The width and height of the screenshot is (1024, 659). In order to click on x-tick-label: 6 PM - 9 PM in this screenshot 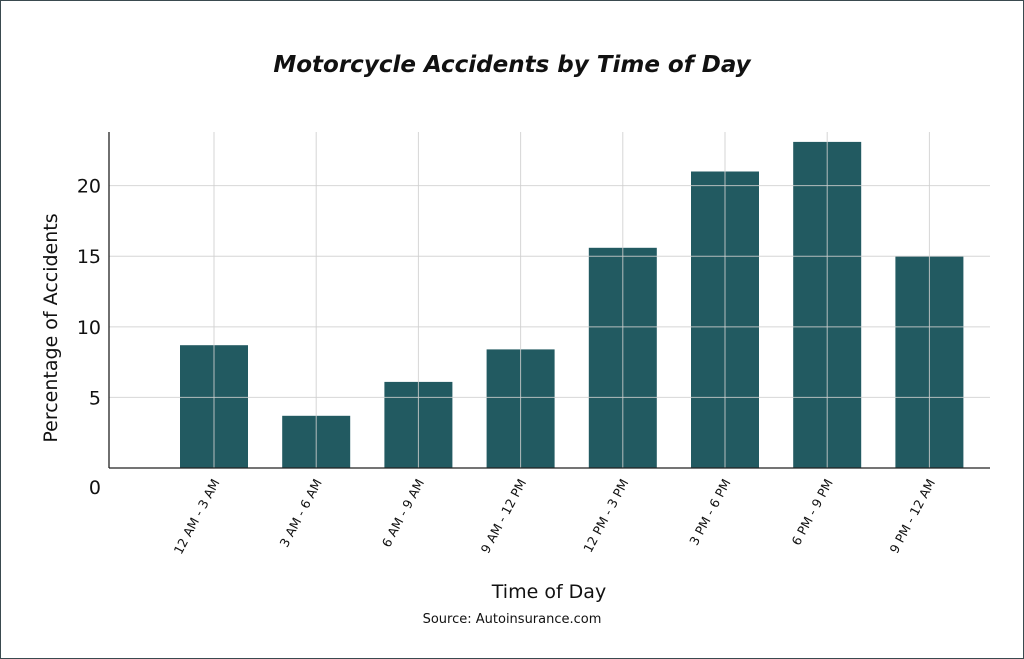, I will do `click(812, 511)`.